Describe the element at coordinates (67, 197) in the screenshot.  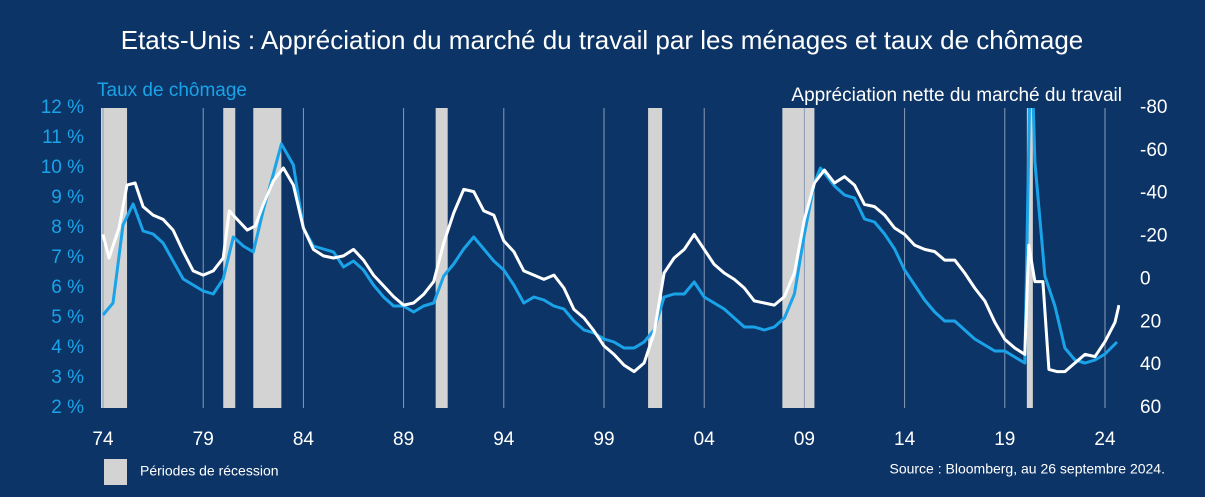
I see `y-tick-label: 9 %` at that location.